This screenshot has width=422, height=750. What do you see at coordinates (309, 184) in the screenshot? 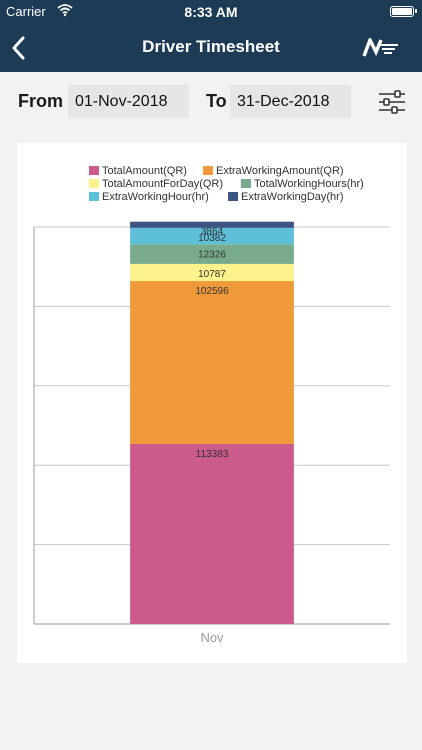
I see `legend-label: TotalWorkingHours(hr)` at bounding box center [309, 184].